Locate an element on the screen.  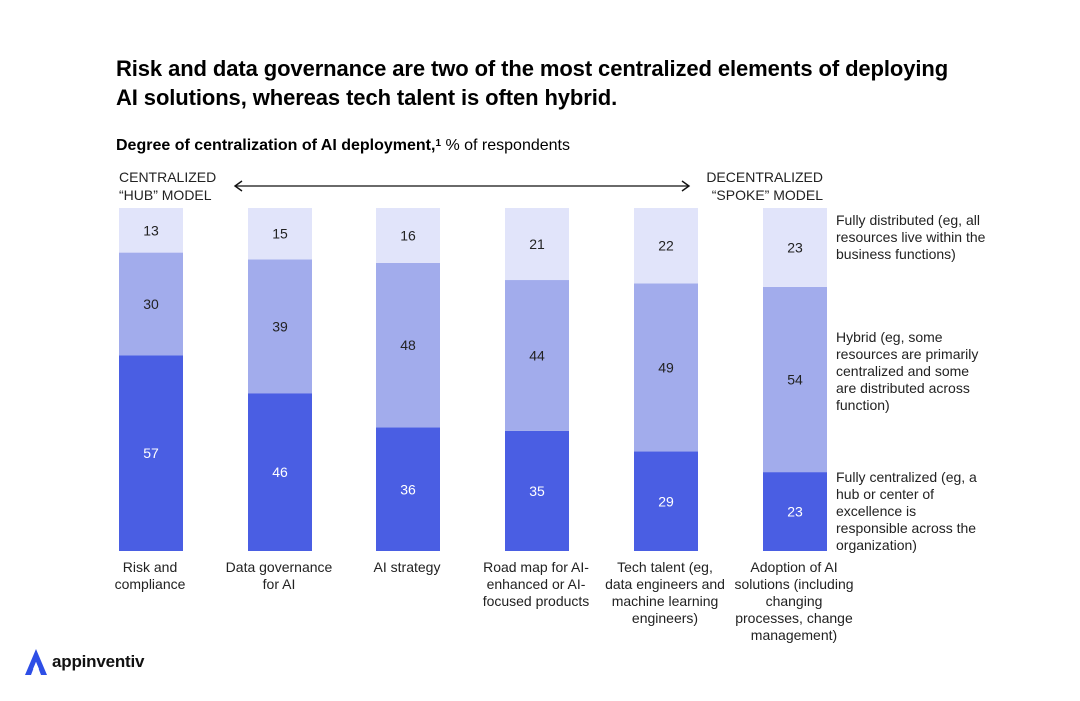
data-label-fully-centralized-4: 29 is located at coordinates (666, 501).